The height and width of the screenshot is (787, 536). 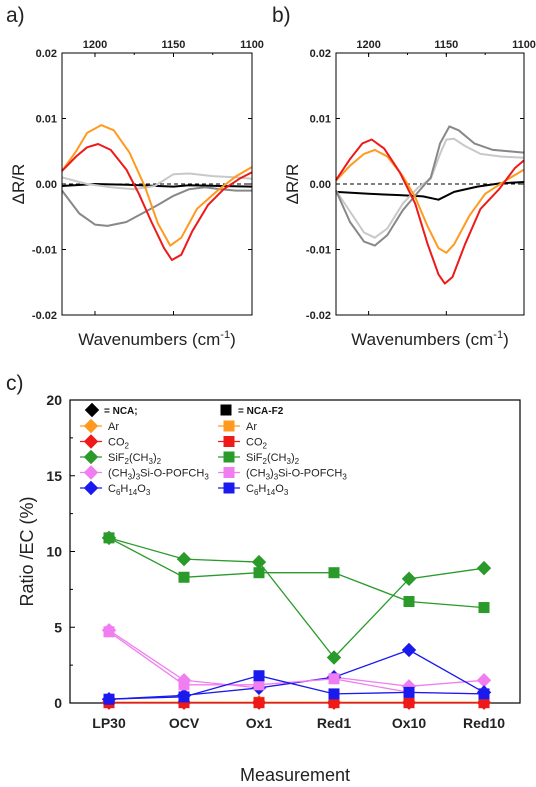 What do you see at coordinates (121, 411) in the screenshot?
I see `legend-header-left: = NCA;` at bounding box center [121, 411].